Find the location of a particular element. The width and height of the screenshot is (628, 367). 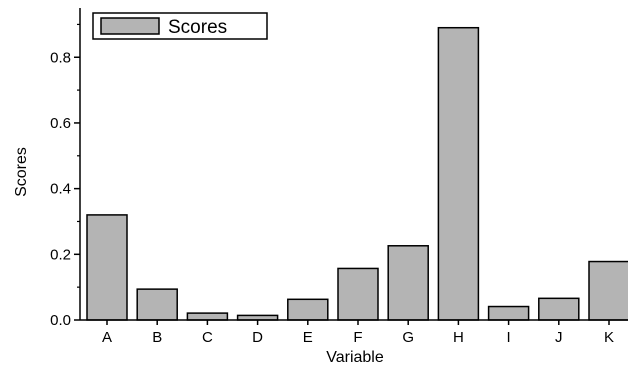

x-tick-label: D is located at coordinates (257, 337).